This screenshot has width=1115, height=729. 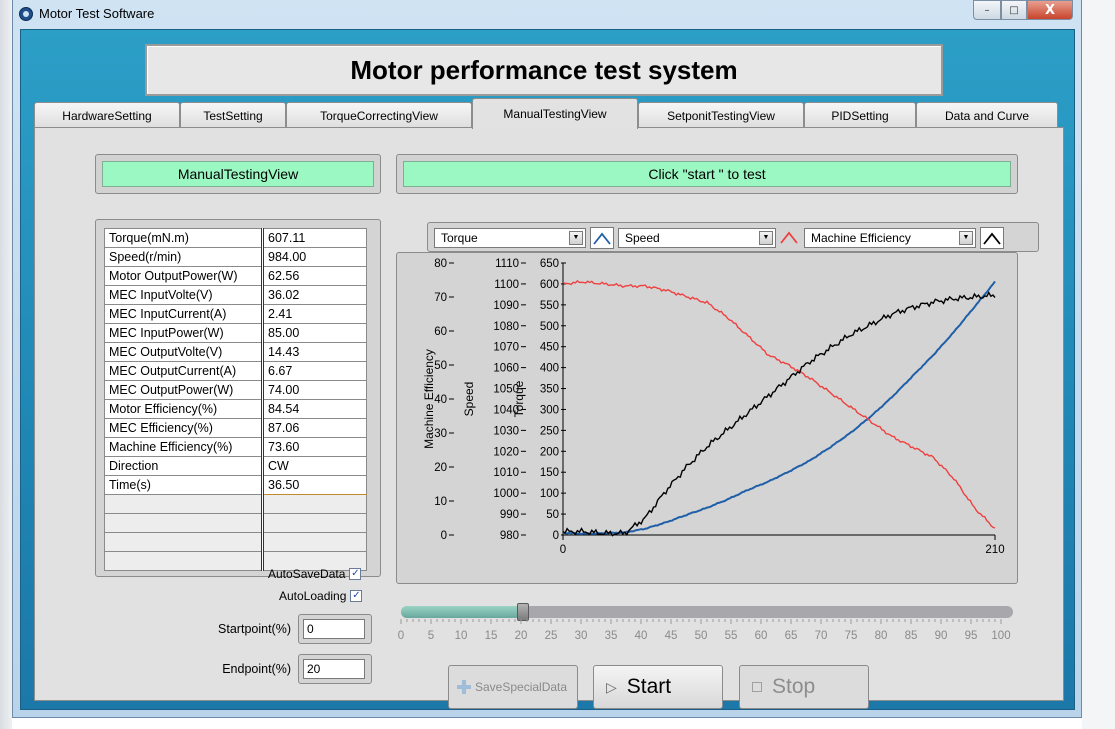 I want to click on autoload-checkbox: ✓, so click(x=356, y=596).